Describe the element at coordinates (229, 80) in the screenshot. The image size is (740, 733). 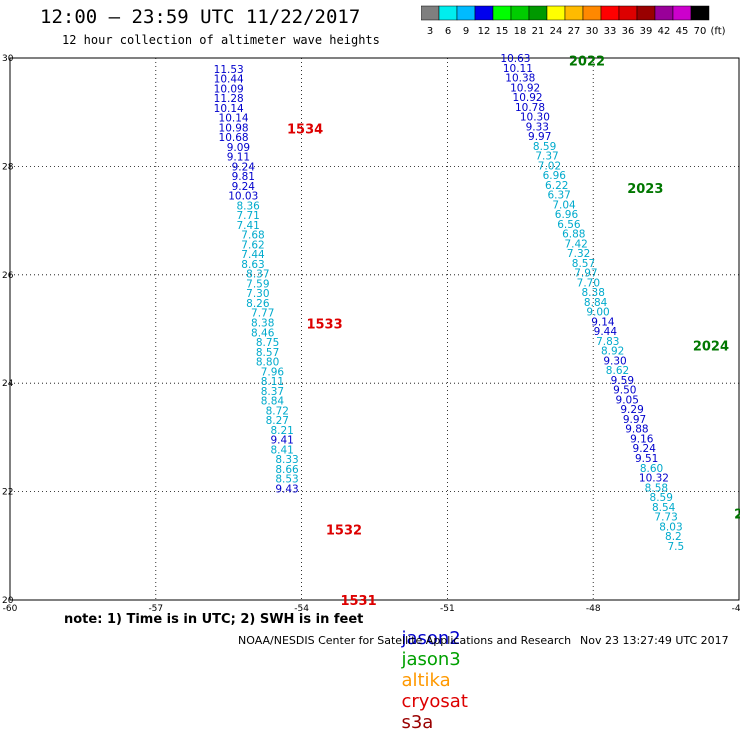
I see `swh-value-label: 10.44` at that location.